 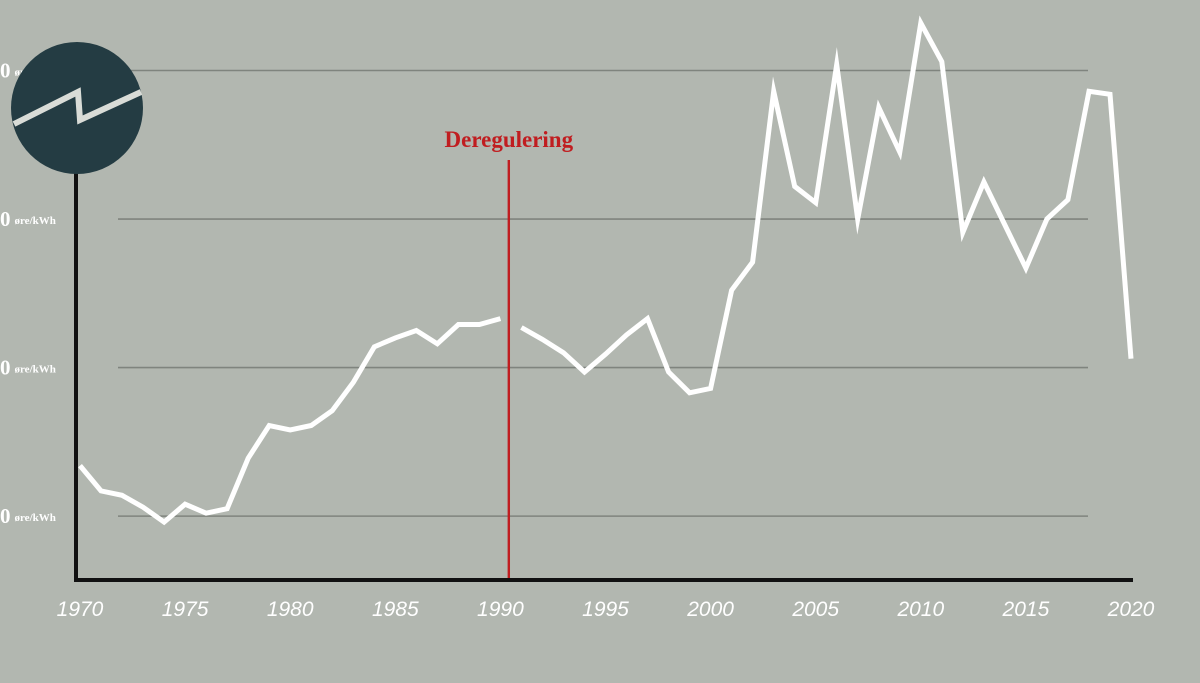 I want to click on series-line-segment, so click(x=290, y=421).